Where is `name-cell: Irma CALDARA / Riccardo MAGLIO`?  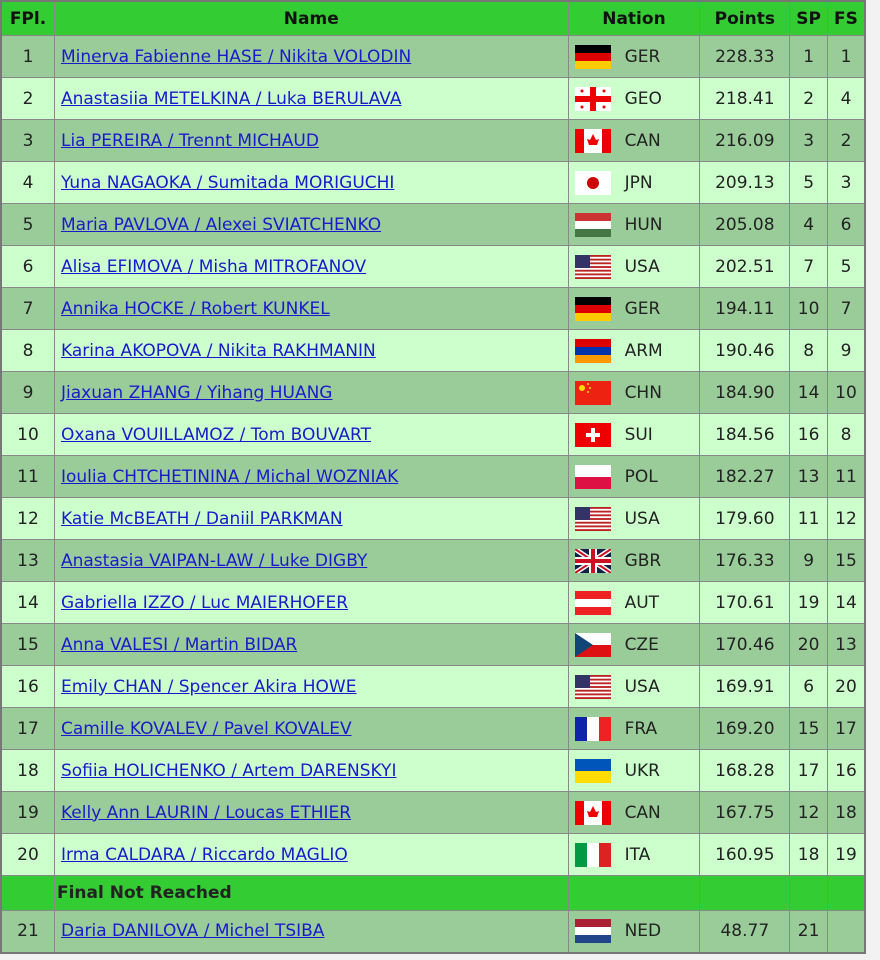
name-cell: Irma CALDARA / Riccardo MAGLIO is located at coordinates (311, 854).